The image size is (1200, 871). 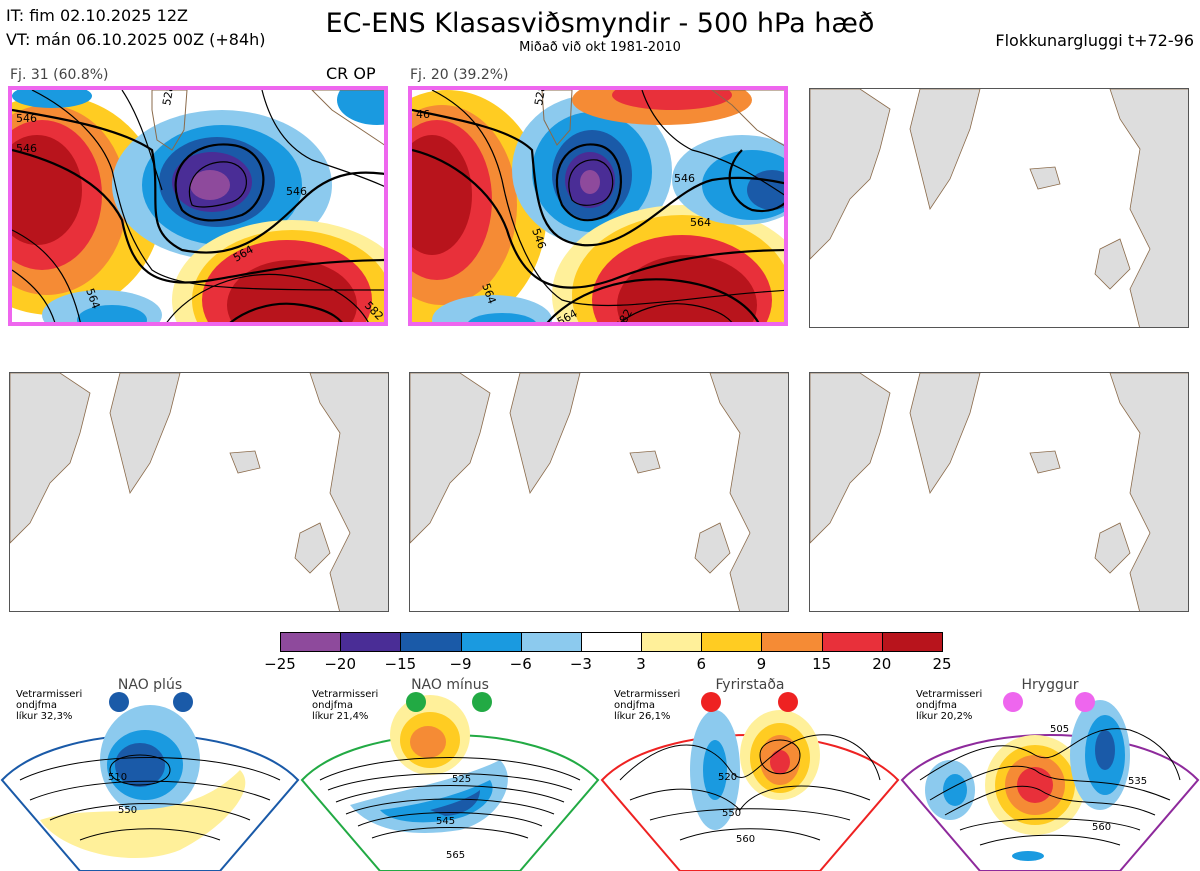 I want to click on regime-blocking-map: 520 550 560, so click(x=750, y=781).